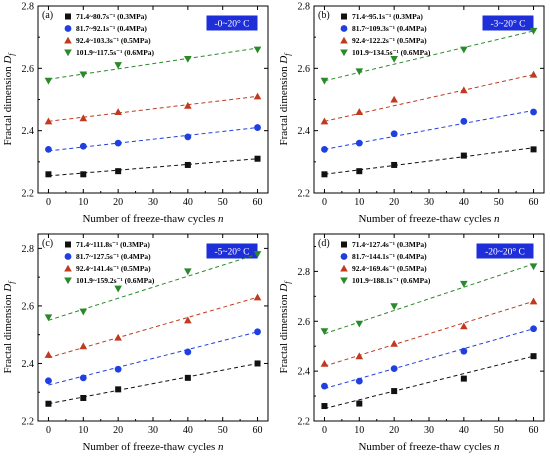 The image size is (550, 461). Describe the element at coordinates (389, 268) in the screenshot. I see `legend-label: 92.4~169.4s⁻¹ (0.5MPa)` at that location.